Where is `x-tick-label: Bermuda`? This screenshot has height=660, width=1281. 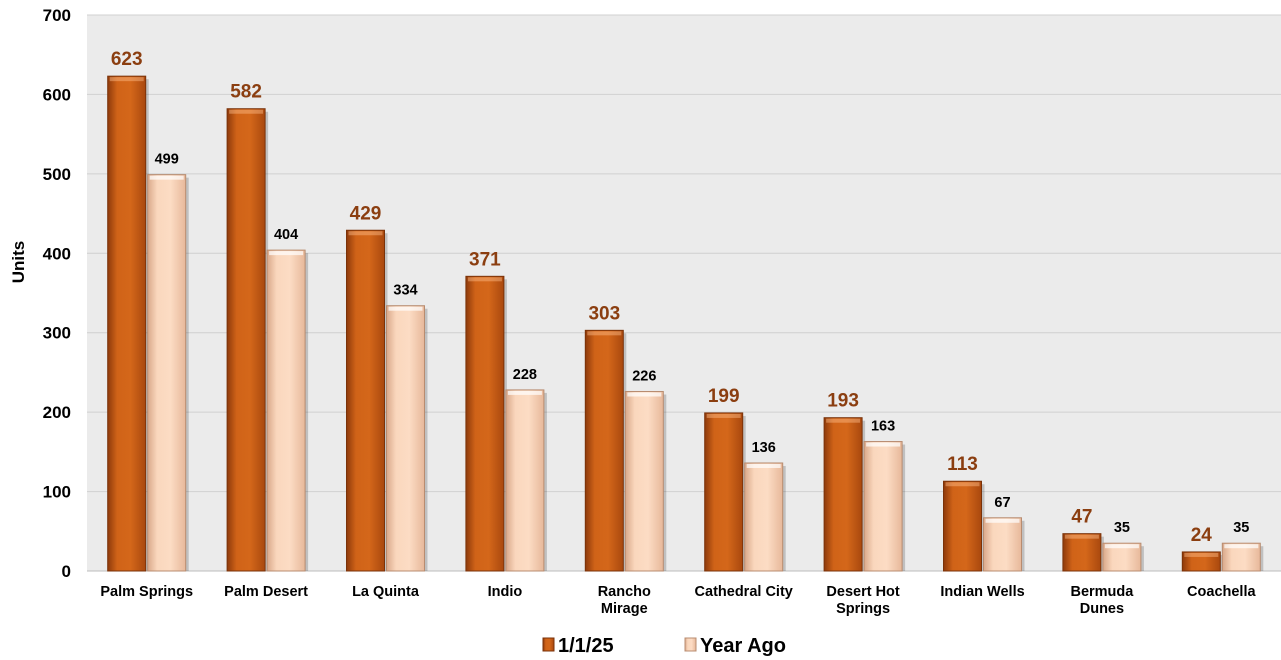 x-tick-label: Bermuda is located at coordinates (1102, 592).